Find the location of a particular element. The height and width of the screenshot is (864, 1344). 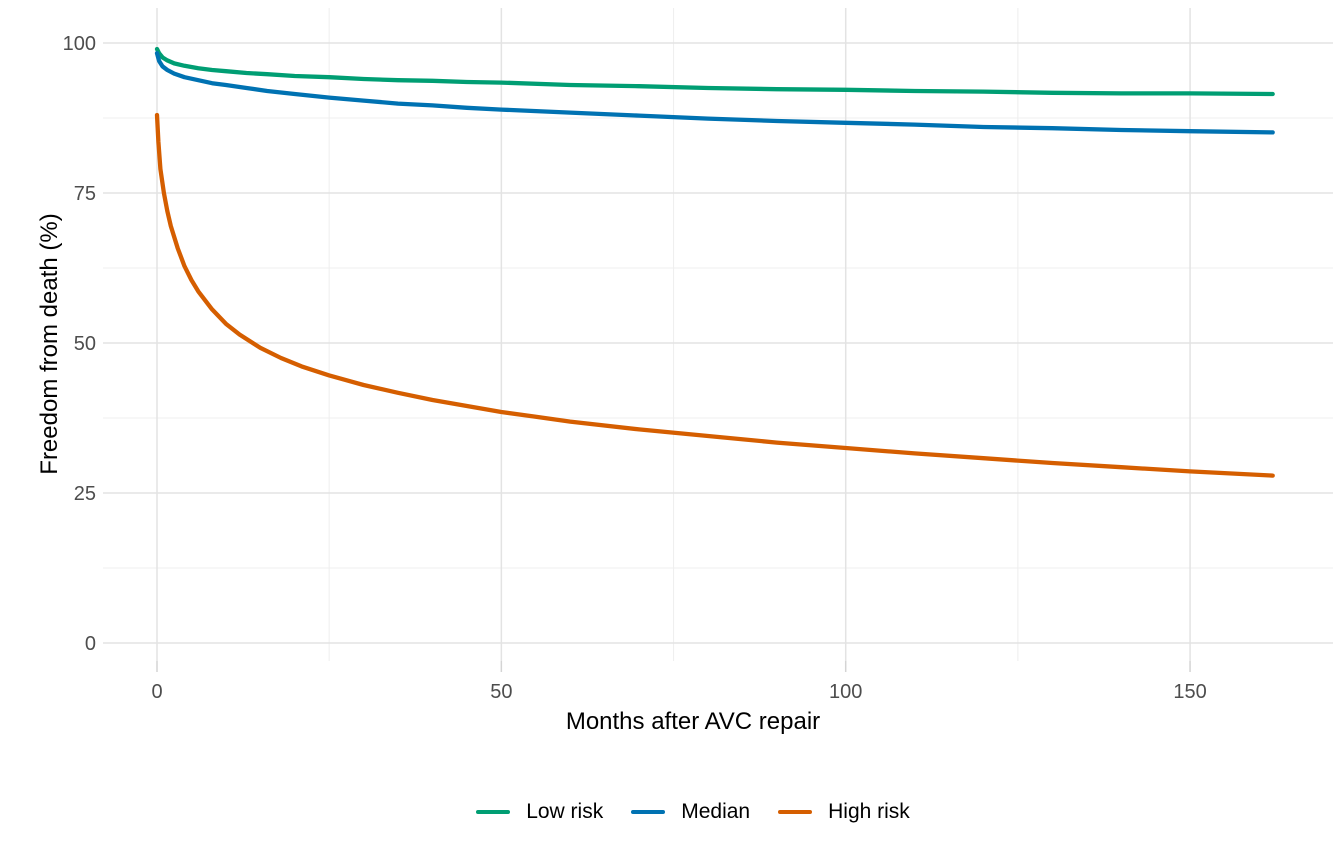

legend-item-median: Median is located at coordinates (690, 812).